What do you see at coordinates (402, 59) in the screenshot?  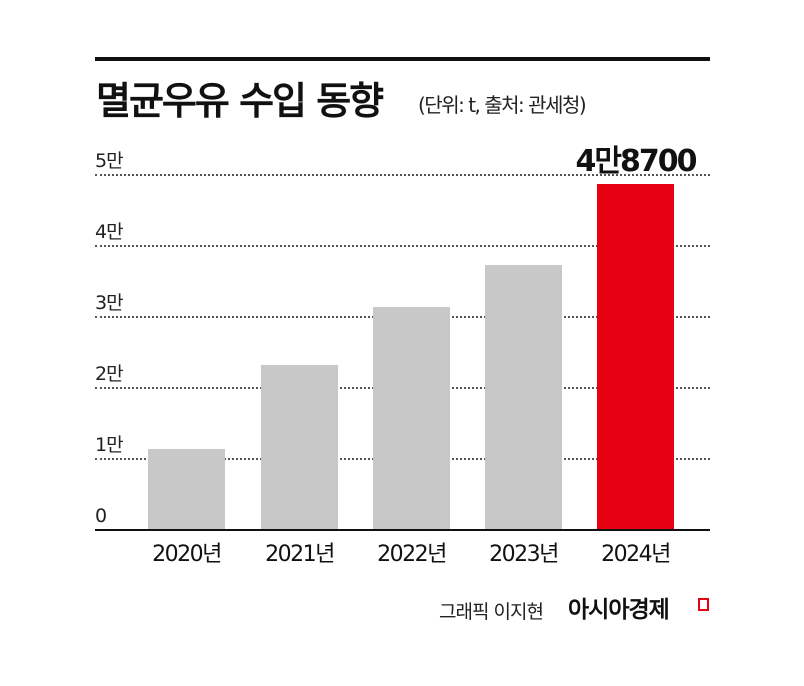 I see `top-rule` at bounding box center [402, 59].